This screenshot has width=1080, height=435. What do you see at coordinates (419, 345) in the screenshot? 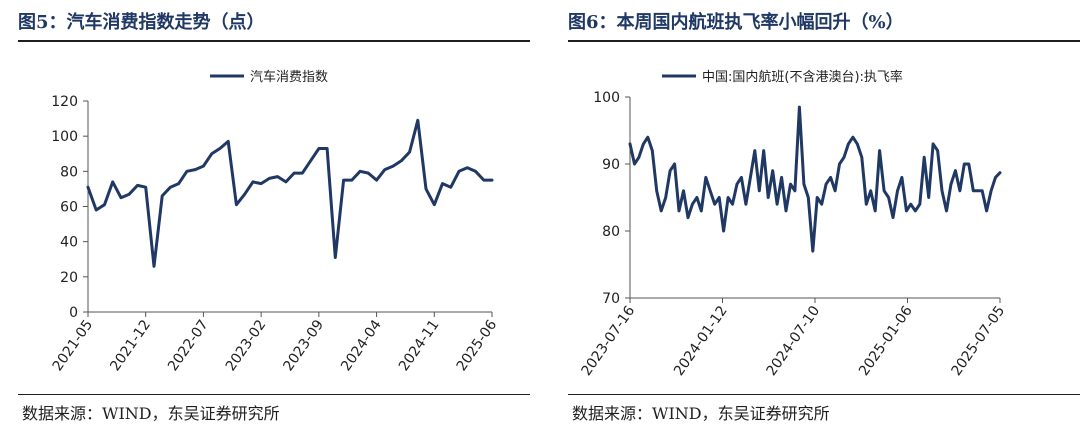
I see `x-tick-label: 2024-11` at bounding box center [419, 345].